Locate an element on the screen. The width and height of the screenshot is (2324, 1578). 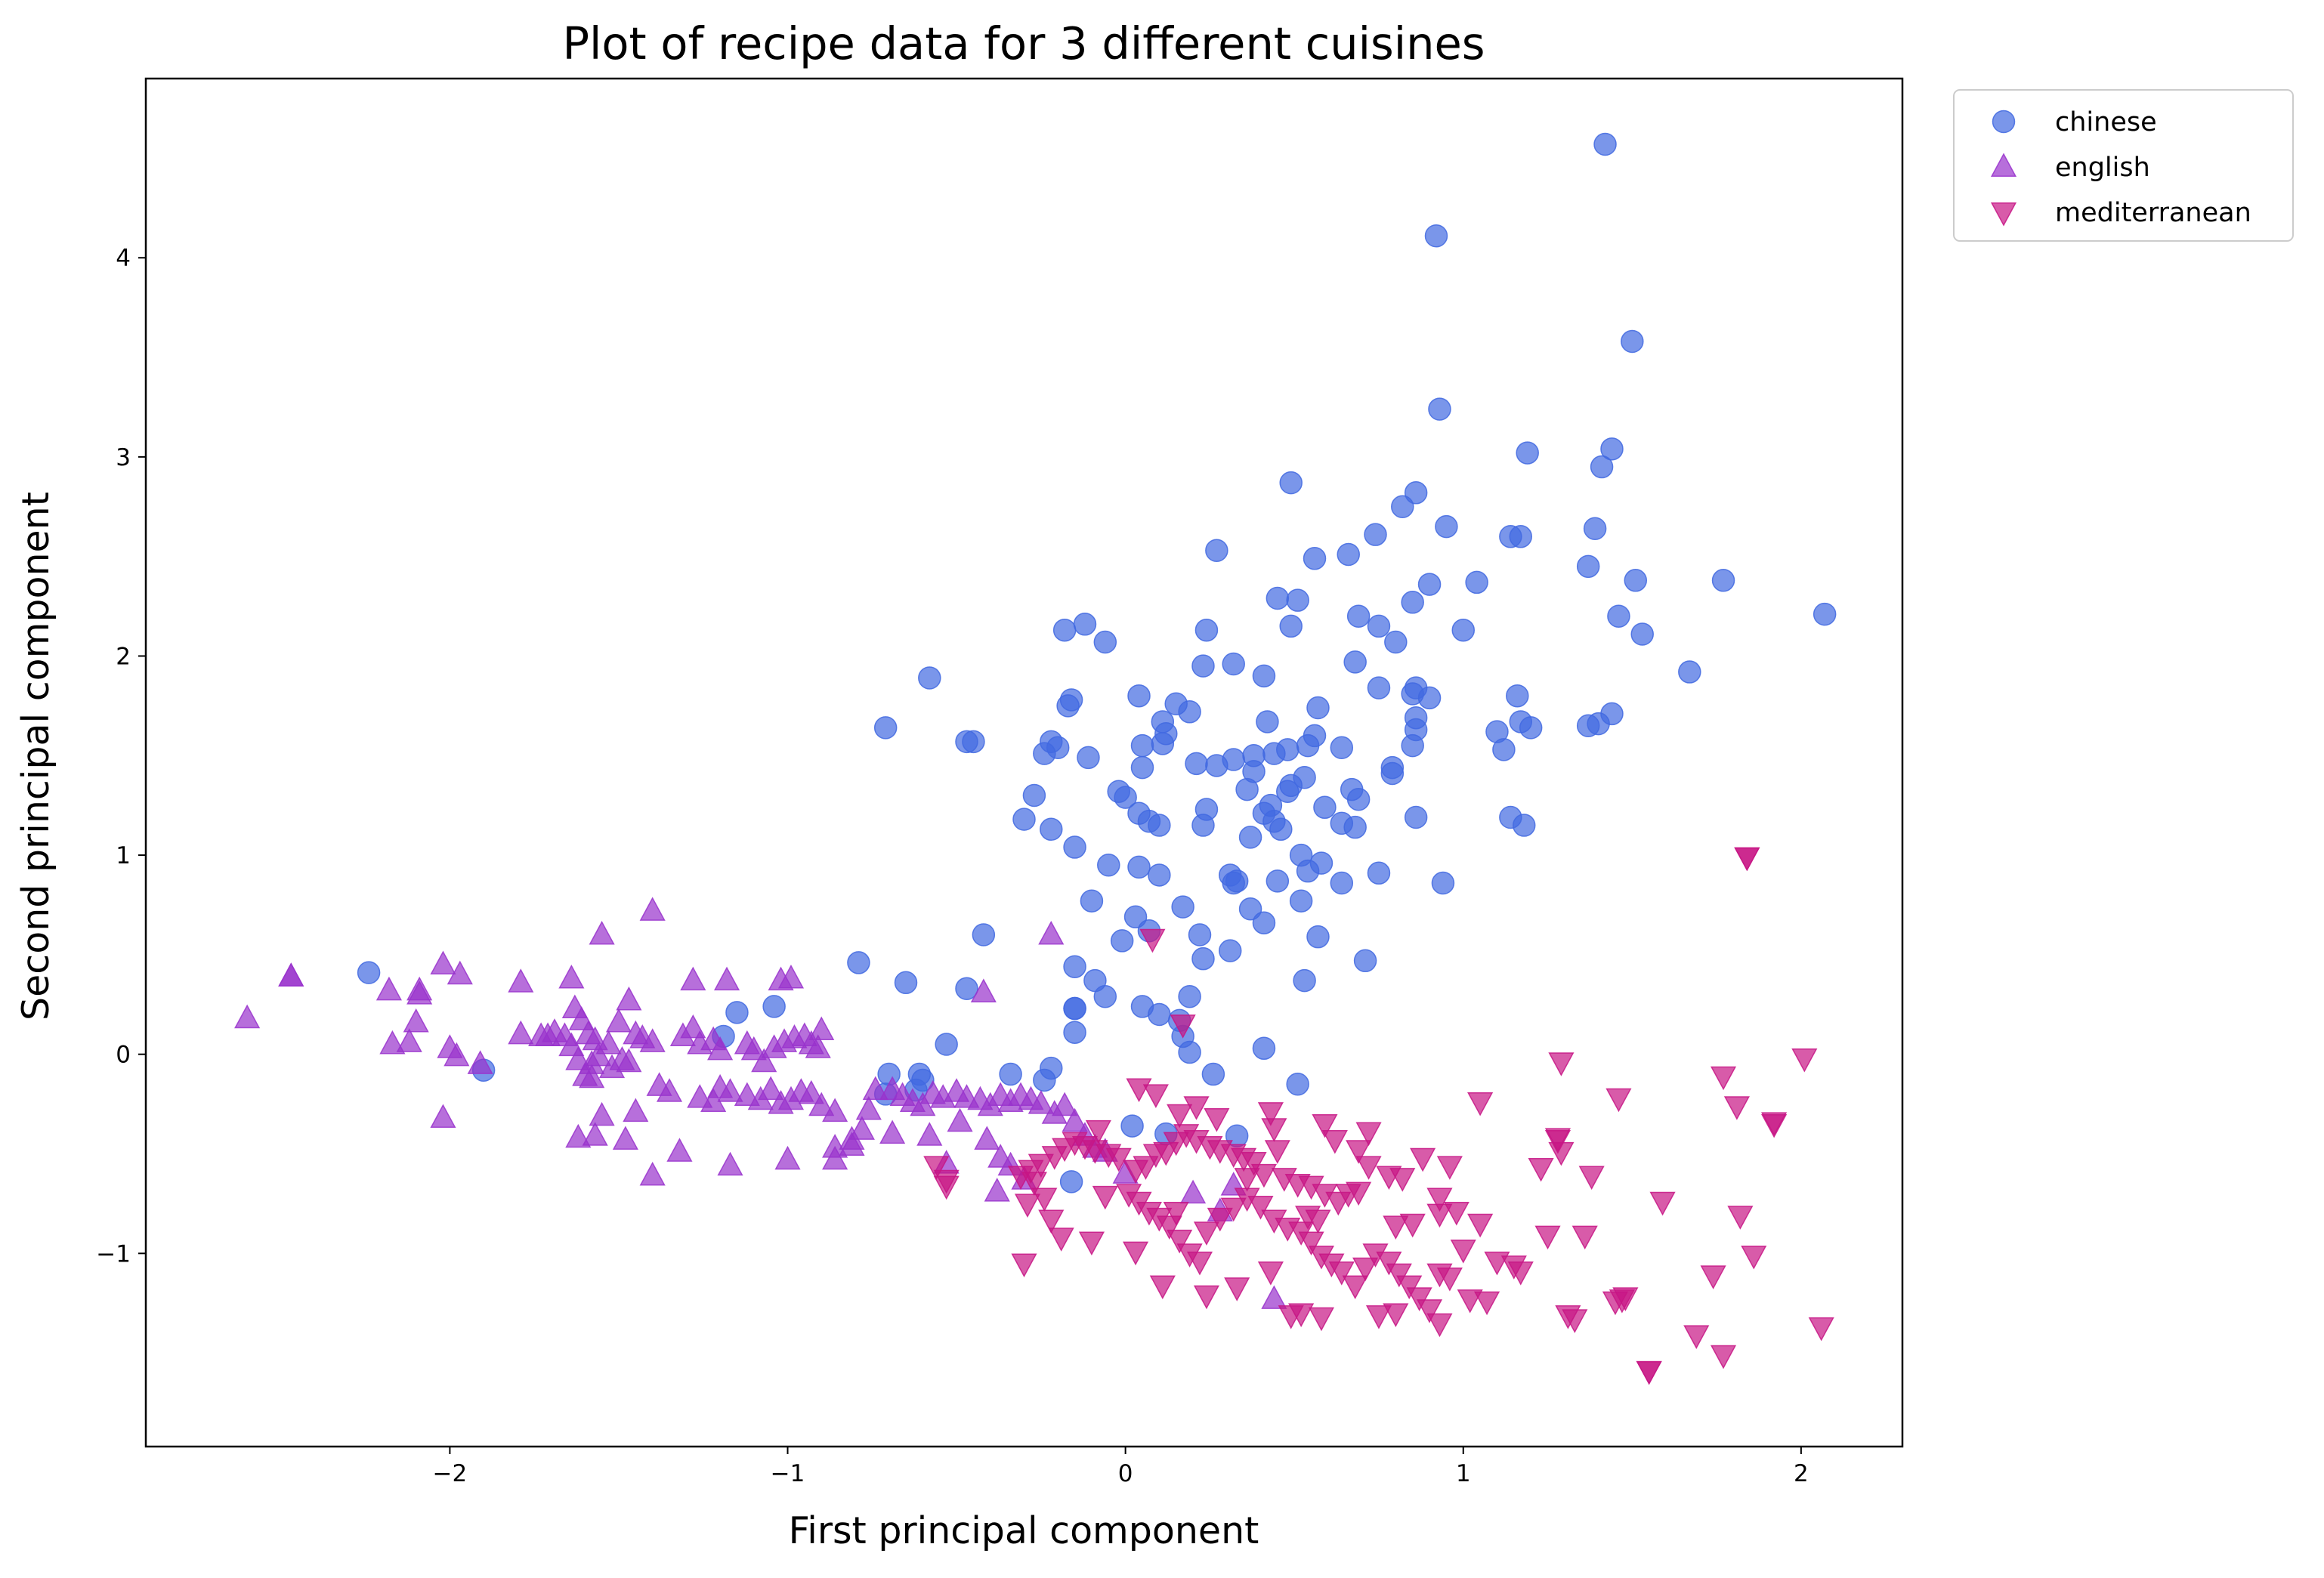
legend-label-mediterranean: mediterranean is located at coordinates (2153, 213).